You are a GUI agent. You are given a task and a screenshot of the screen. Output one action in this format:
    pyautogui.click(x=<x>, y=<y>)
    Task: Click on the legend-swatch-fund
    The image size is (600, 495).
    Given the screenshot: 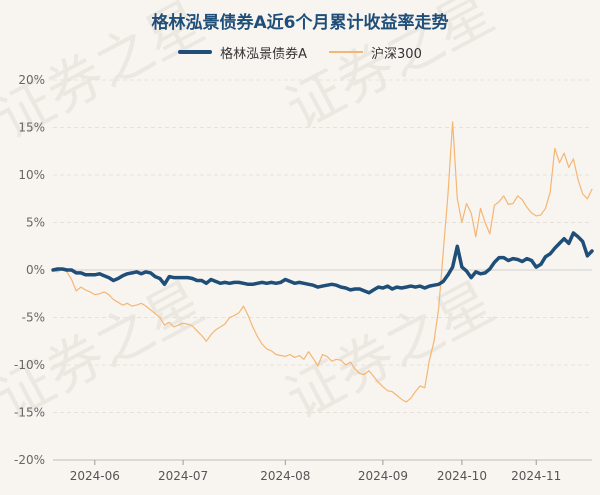 What is the action you would take?
    pyautogui.click(x=195, y=52)
    